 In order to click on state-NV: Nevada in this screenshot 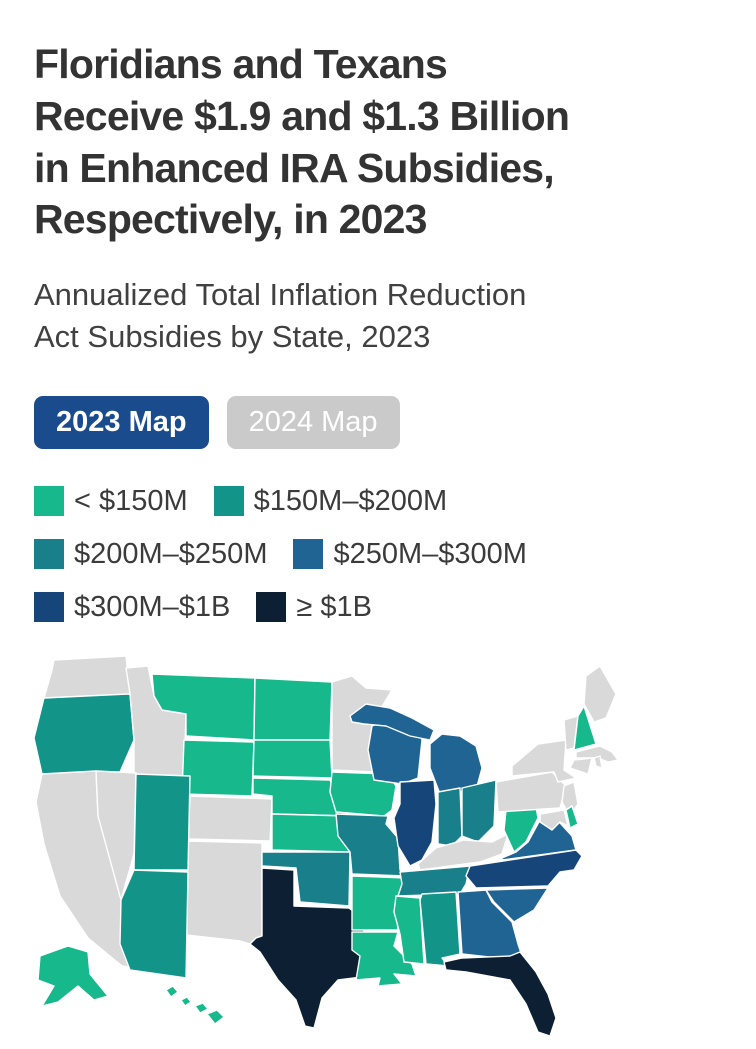, I will do `click(116, 835)`.